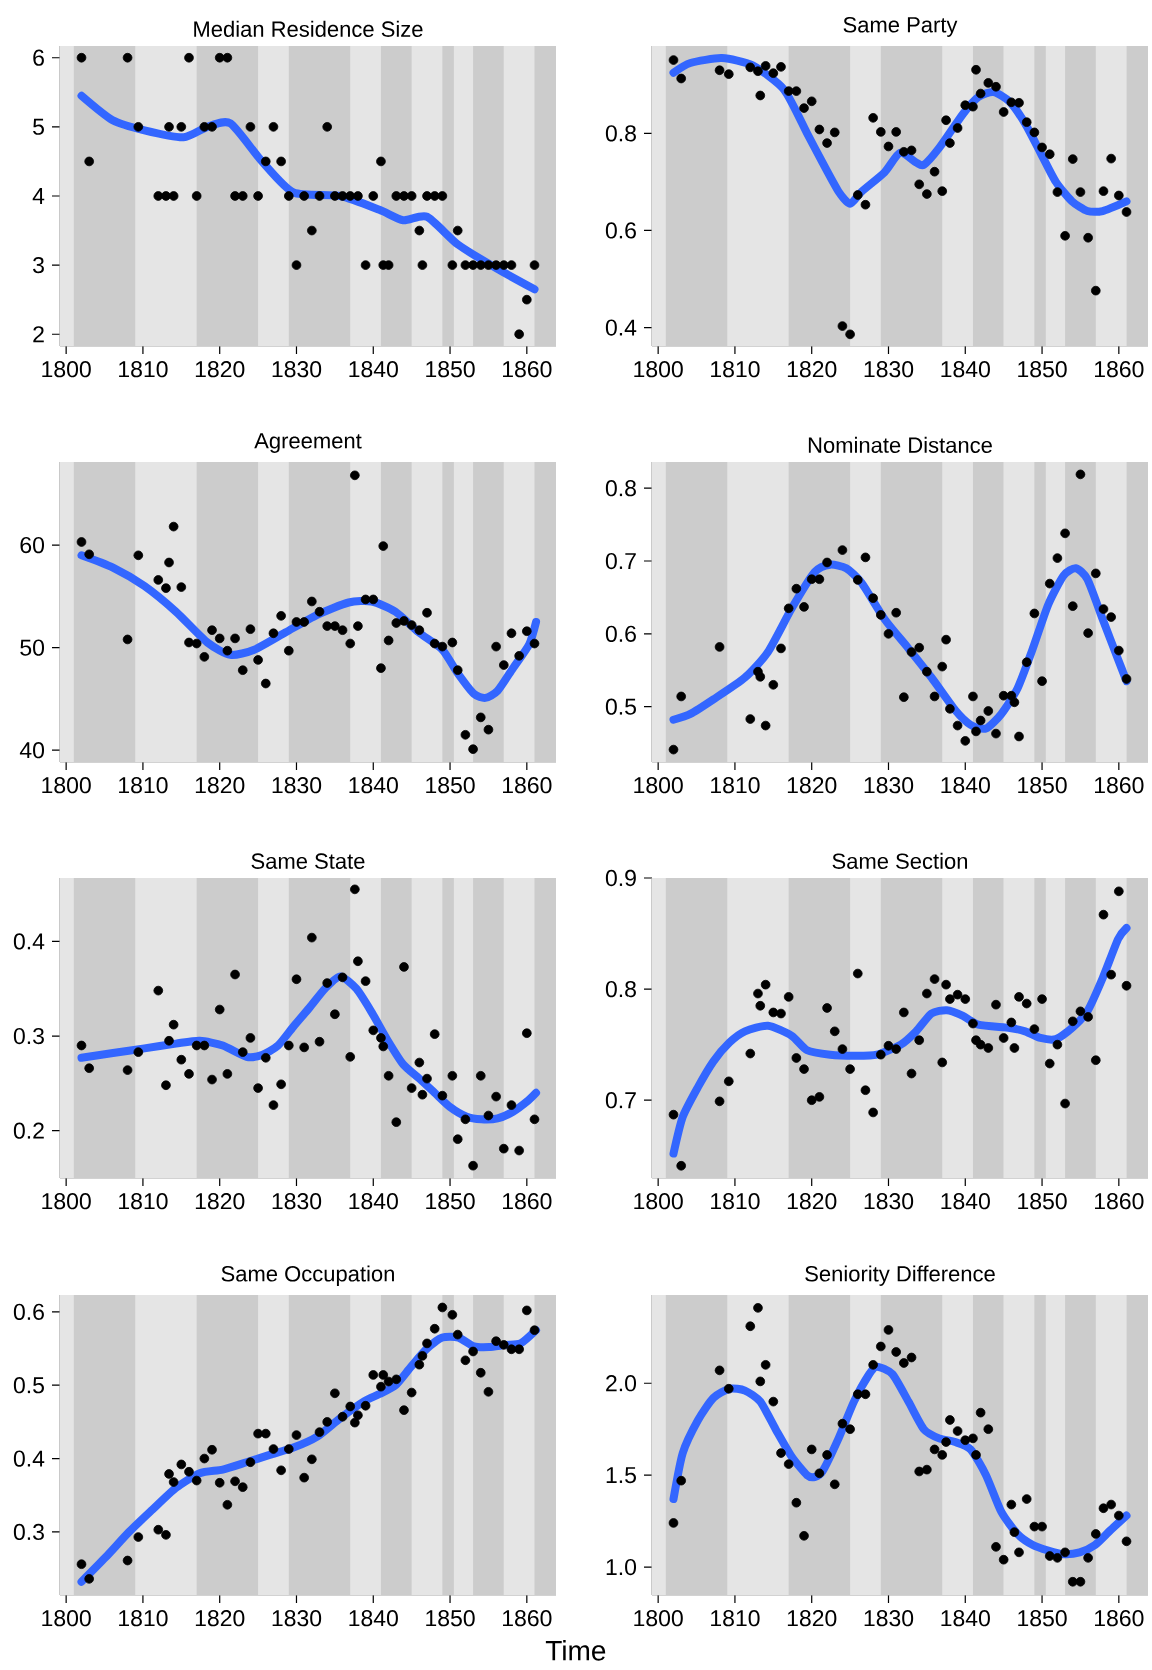  Describe the element at coordinates (620, 706) in the screenshot. I see `y-tick-label: 0.5` at that location.